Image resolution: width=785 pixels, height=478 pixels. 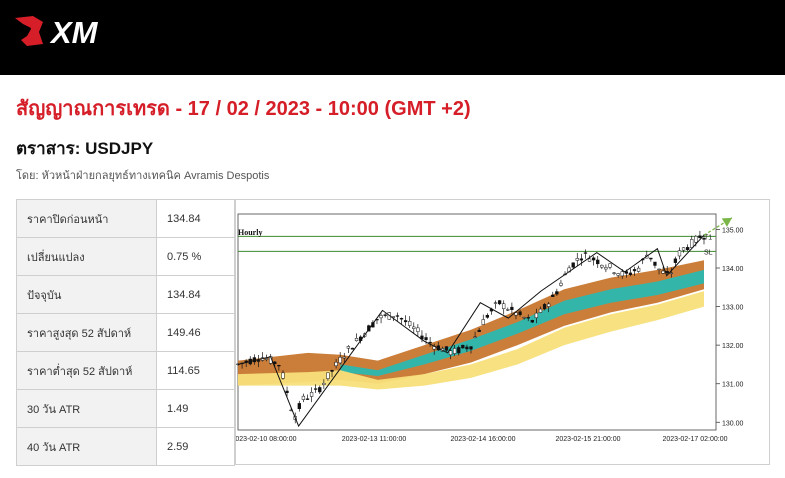 What do you see at coordinates (733, 230) in the screenshot?
I see `y-tick-label: 135.00` at bounding box center [733, 230].